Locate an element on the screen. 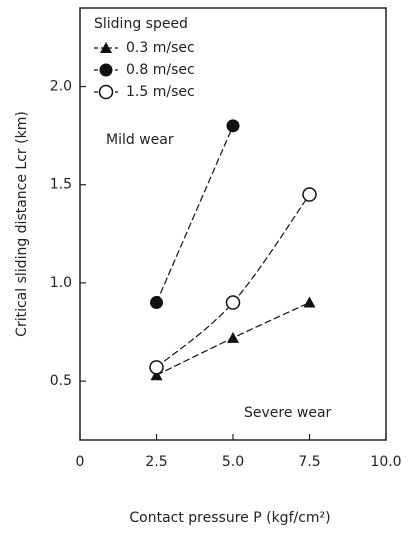 The height and width of the screenshot is (538, 409). fit-curve is located at coordinates (194, 214).